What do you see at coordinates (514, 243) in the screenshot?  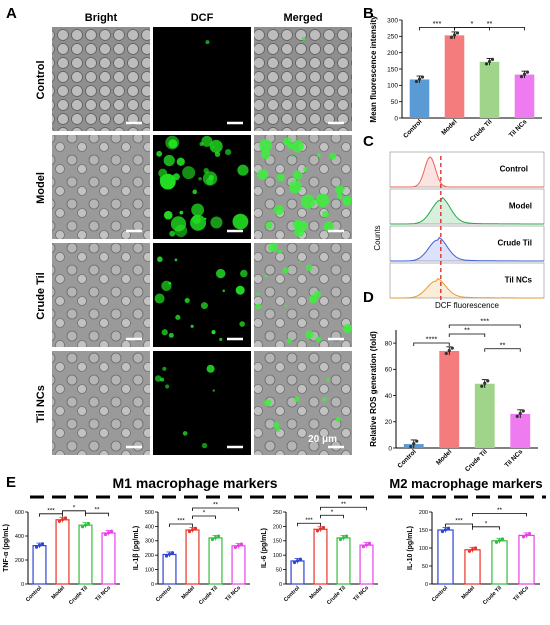 I see `histogram-label: Crude Til` at bounding box center [514, 243].